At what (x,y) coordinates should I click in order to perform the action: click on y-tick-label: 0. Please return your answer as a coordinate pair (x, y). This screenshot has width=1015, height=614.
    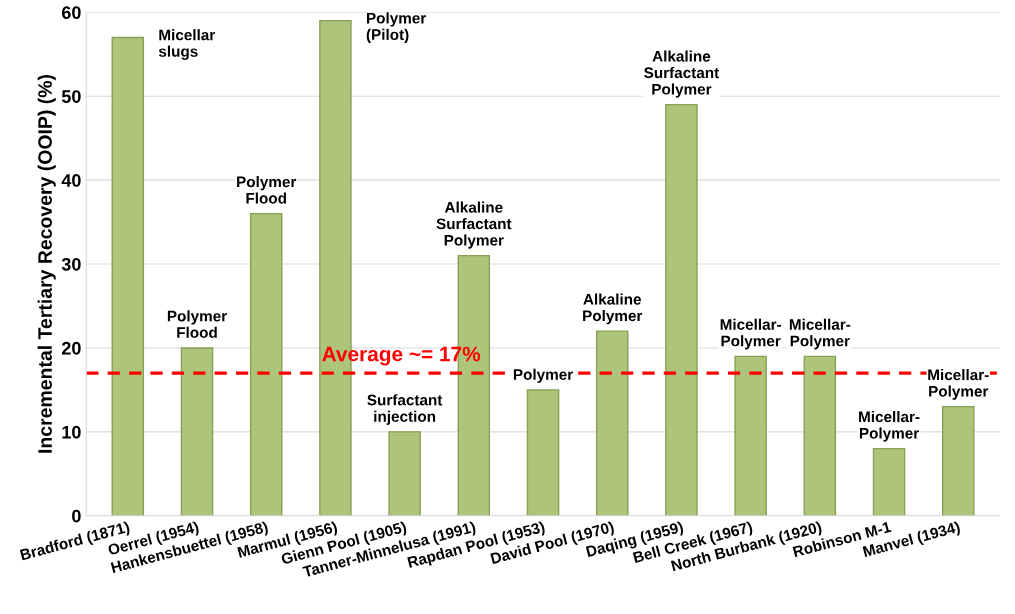
    Looking at the image, I should click on (76, 516).